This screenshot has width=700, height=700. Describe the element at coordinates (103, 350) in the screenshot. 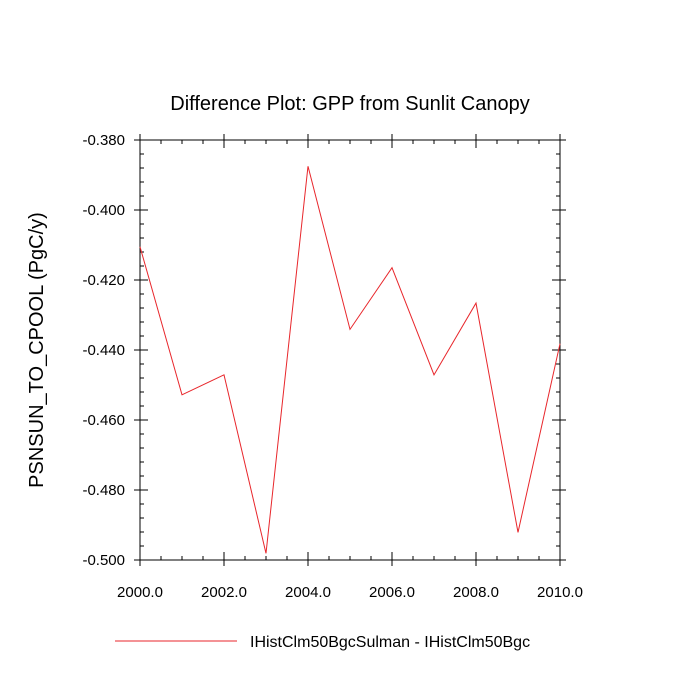

I see `y-tick-label: -0.440` at that location.